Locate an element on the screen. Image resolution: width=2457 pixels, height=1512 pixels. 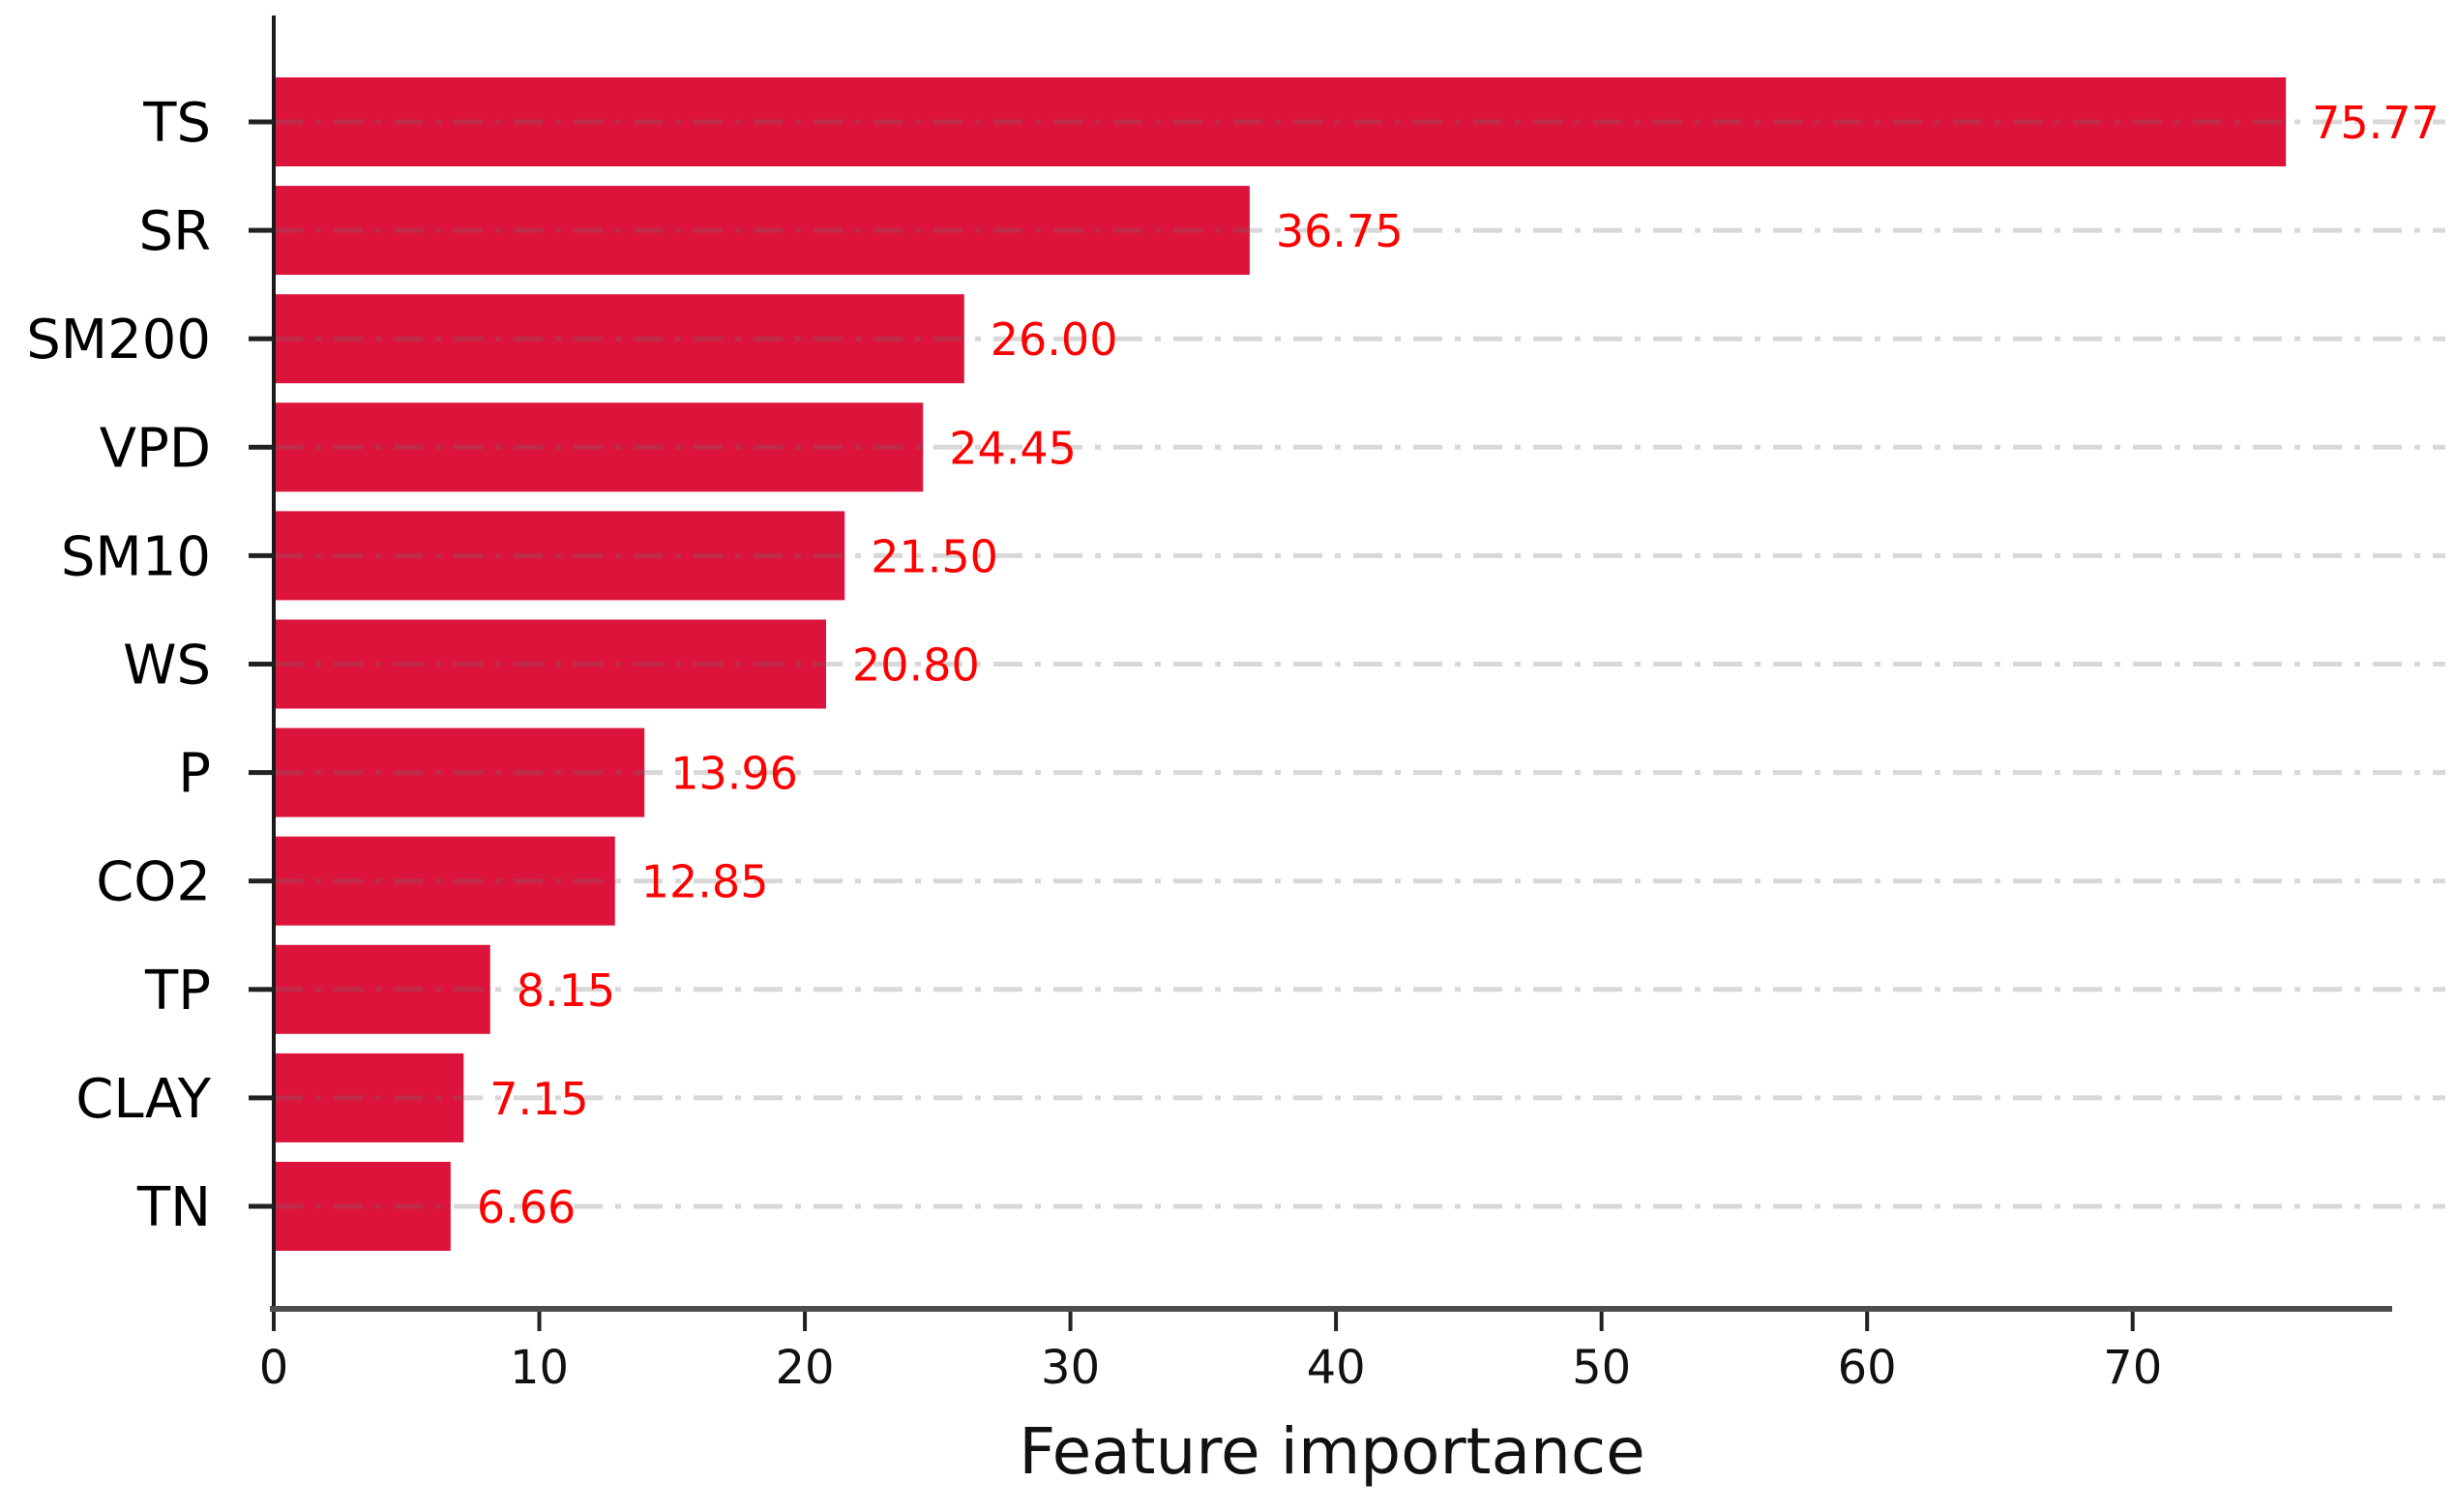
category-label: TP is located at coordinates (177, 992).